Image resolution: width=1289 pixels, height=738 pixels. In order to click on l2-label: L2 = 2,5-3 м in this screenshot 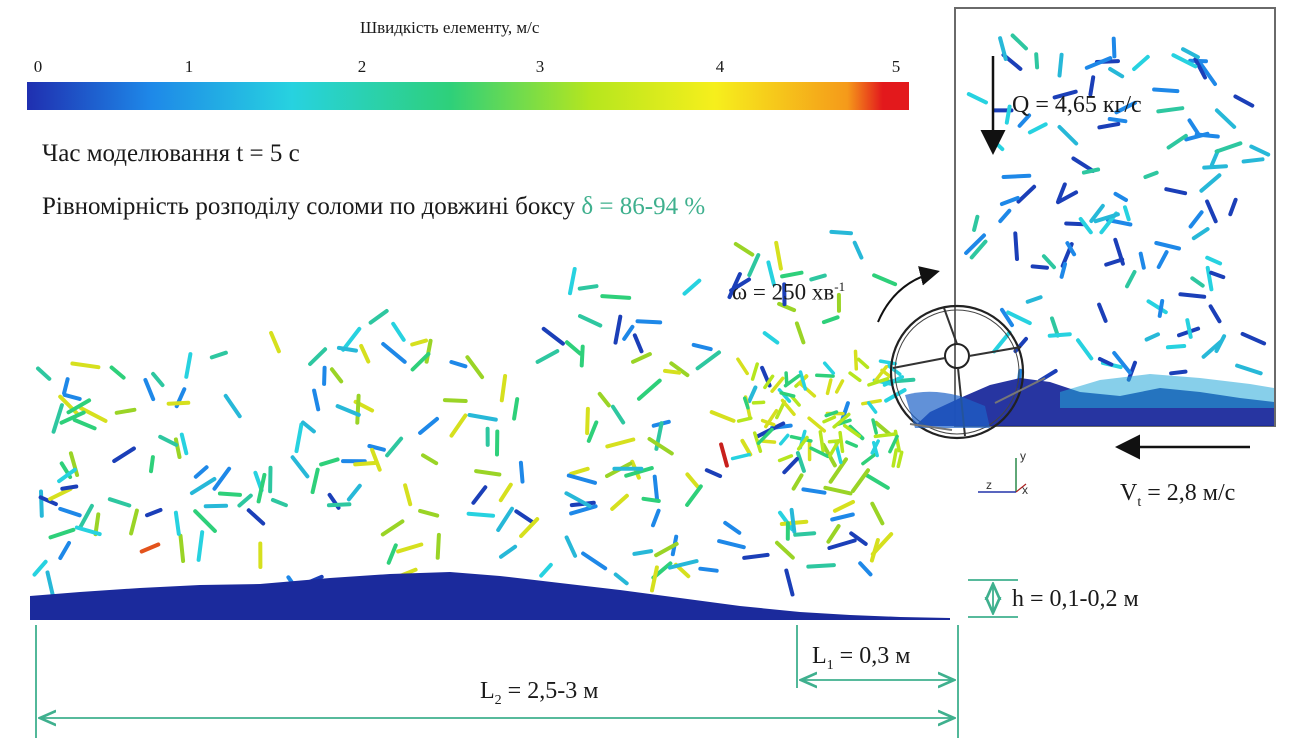, I will do `click(539, 693)`.